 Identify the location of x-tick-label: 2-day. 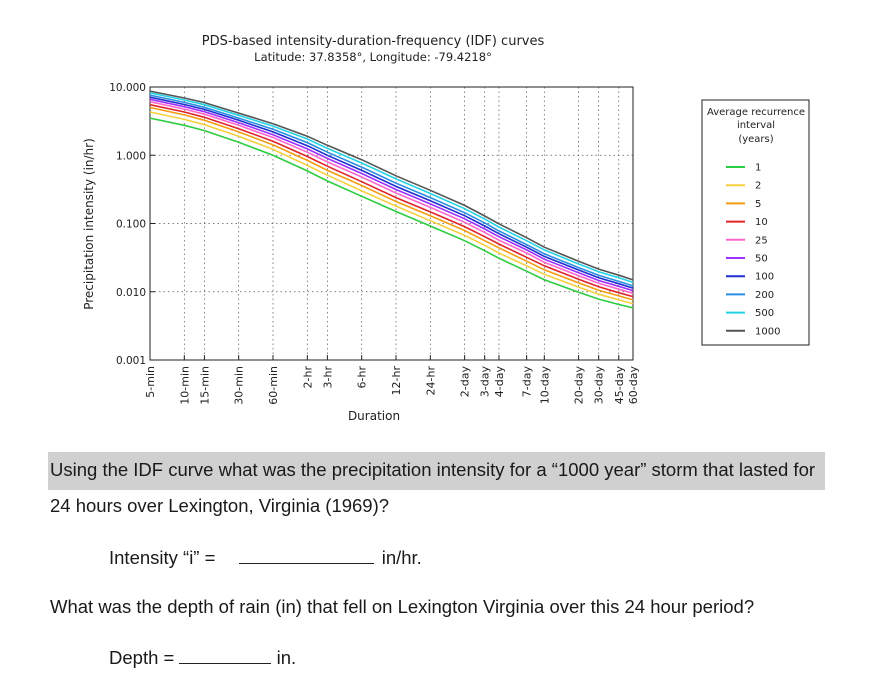
(465, 382).